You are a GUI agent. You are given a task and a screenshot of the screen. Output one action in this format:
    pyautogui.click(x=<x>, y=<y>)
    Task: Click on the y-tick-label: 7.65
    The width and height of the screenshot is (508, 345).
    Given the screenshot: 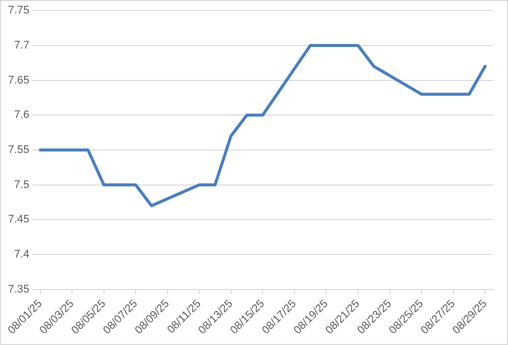 What is the action you would take?
    pyautogui.click(x=19, y=80)
    